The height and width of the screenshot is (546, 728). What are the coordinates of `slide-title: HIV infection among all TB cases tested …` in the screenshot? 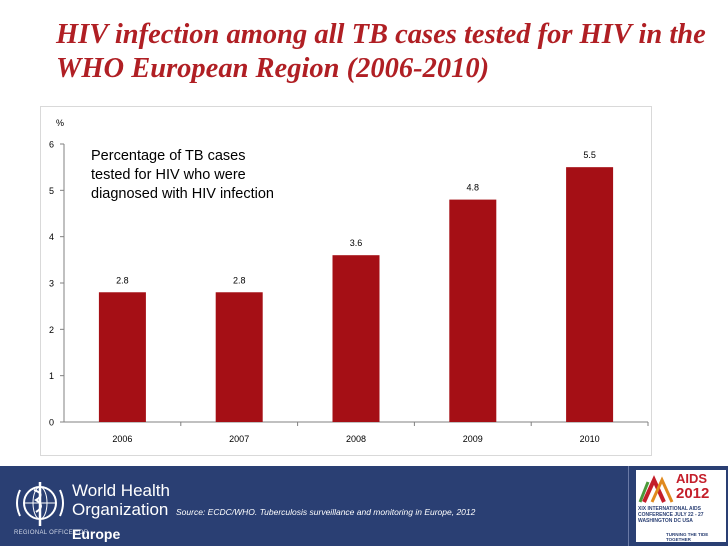 It's located at (381, 51).